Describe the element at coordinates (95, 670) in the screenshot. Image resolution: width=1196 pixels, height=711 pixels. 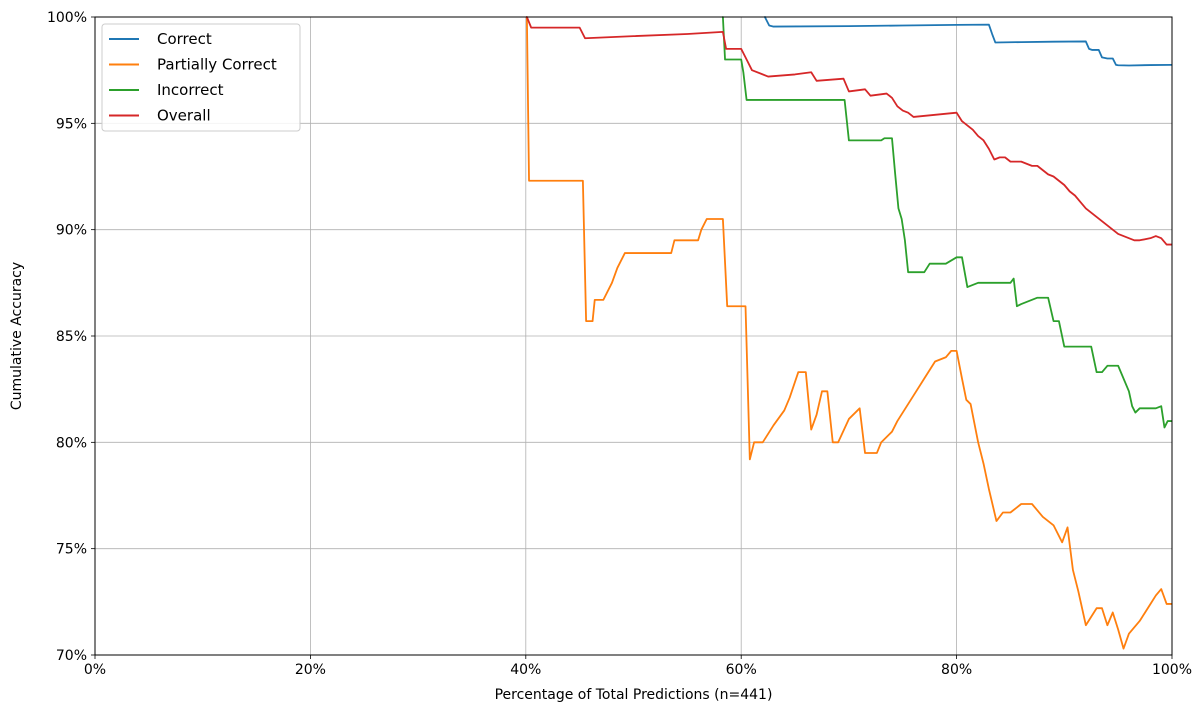
I see `x-tick-label: 0%` at that location.